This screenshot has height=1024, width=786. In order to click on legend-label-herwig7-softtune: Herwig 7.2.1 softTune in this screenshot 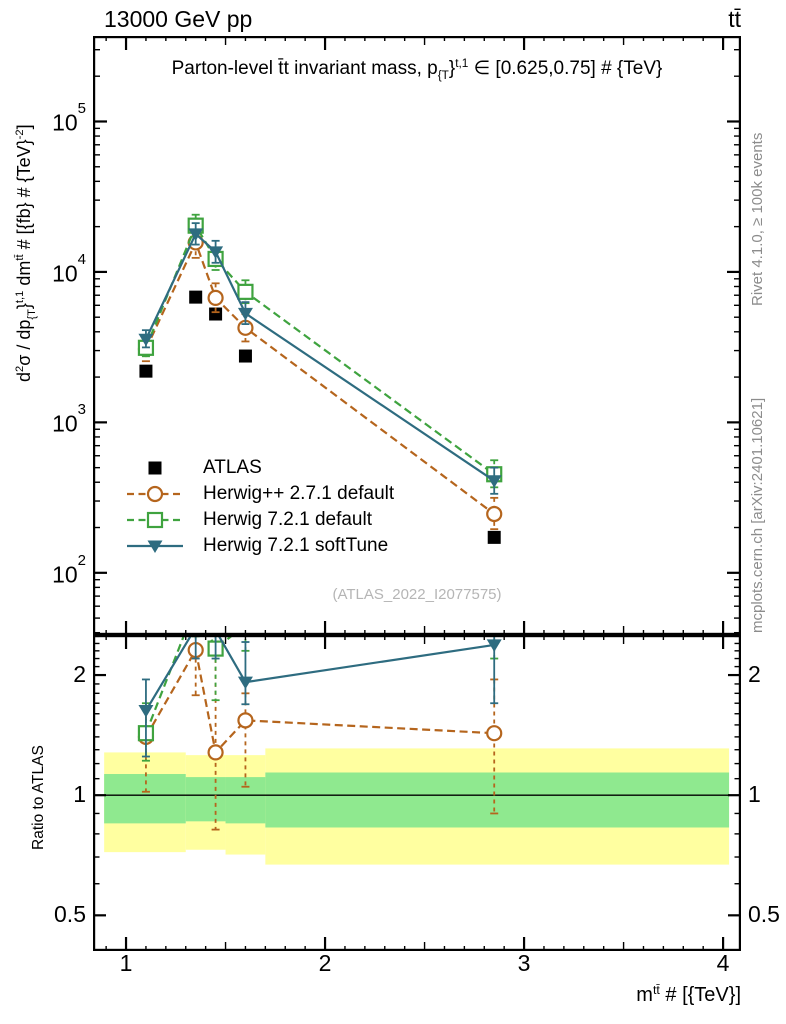, I will do `click(296, 545)`.